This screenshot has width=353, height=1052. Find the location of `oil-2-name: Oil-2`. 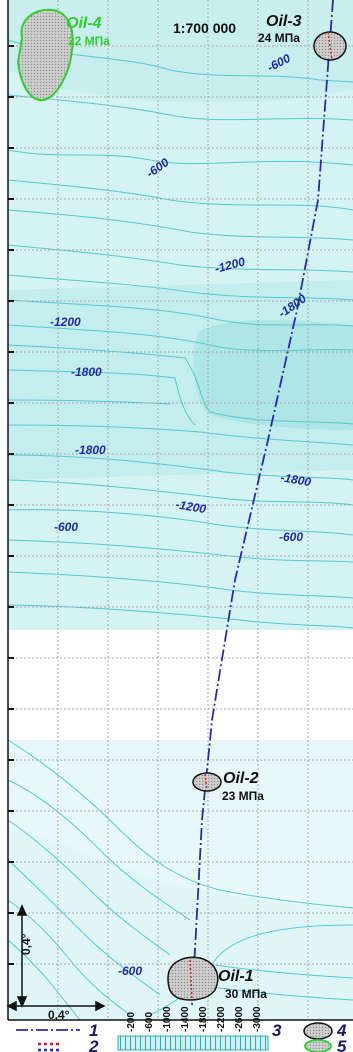

oil-2-name: Oil-2 is located at coordinates (241, 778).